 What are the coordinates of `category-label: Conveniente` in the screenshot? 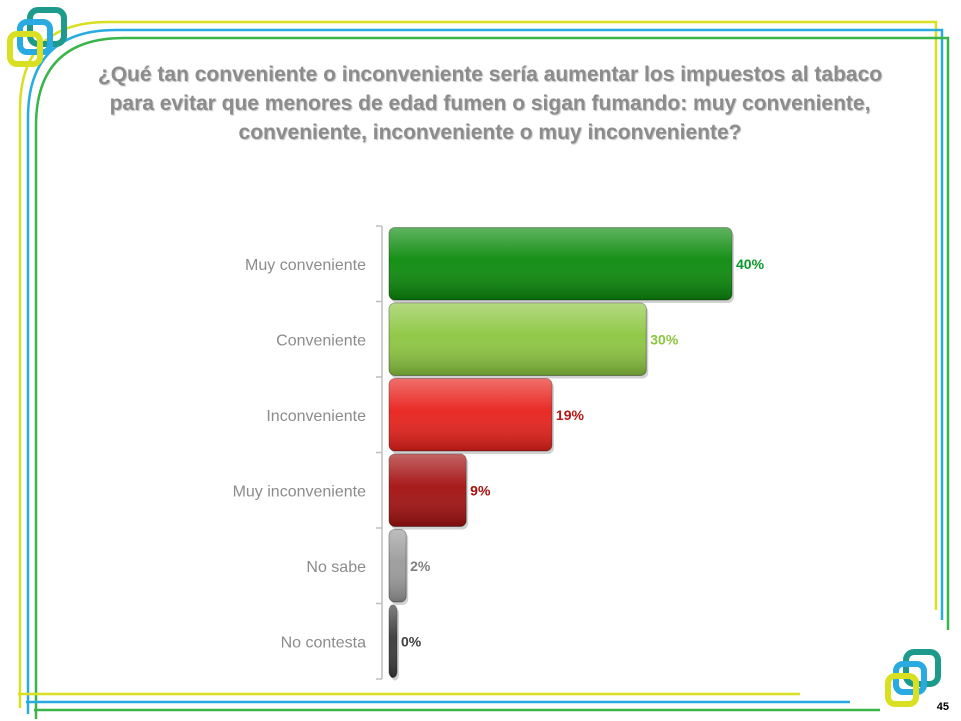 It's located at (321, 340).